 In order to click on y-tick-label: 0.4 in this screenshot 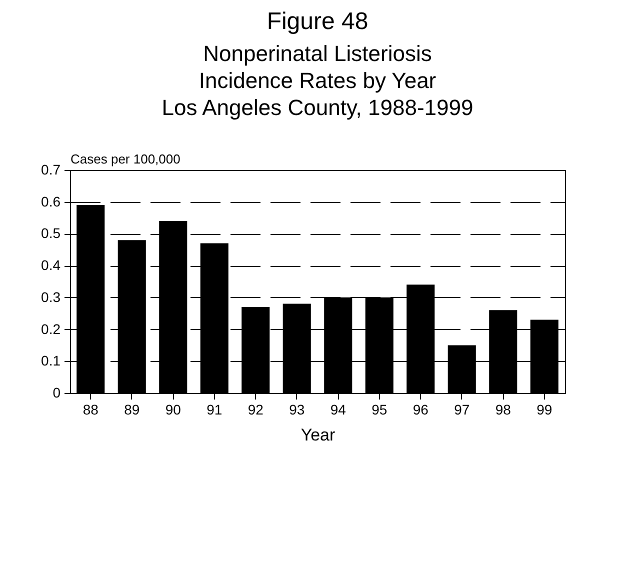, I will do `click(51, 265)`.